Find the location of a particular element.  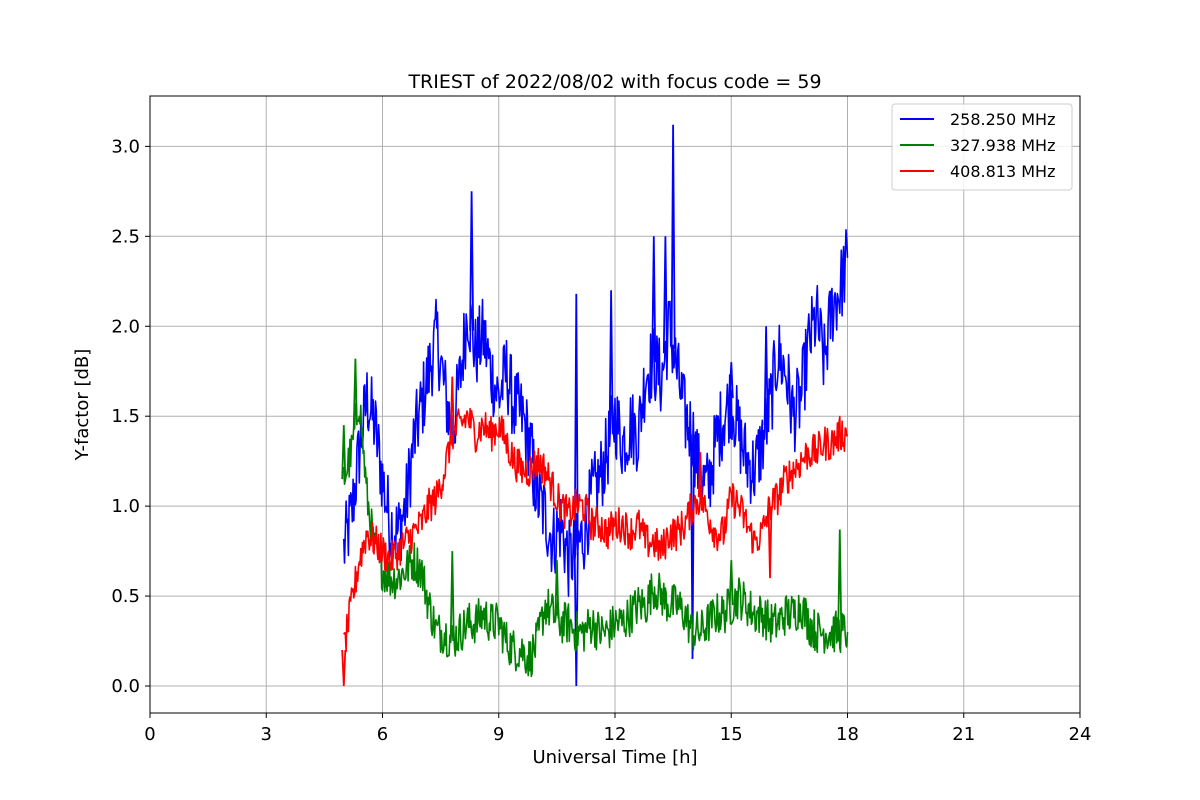

legend: 258.250 MHz 327.938 MHz 408.813 MHz is located at coordinates (982, 147).